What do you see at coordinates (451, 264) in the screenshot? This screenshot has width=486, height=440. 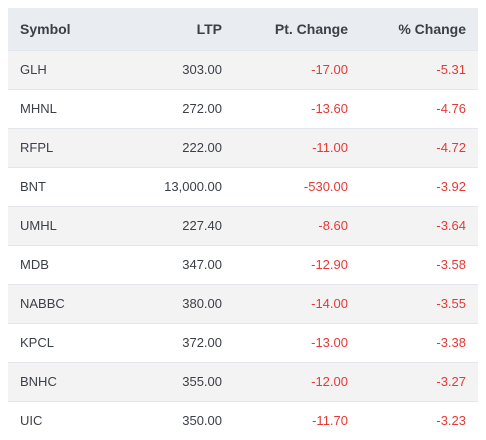 I see `cell-pct-change: -3.58` at bounding box center [451, 264].